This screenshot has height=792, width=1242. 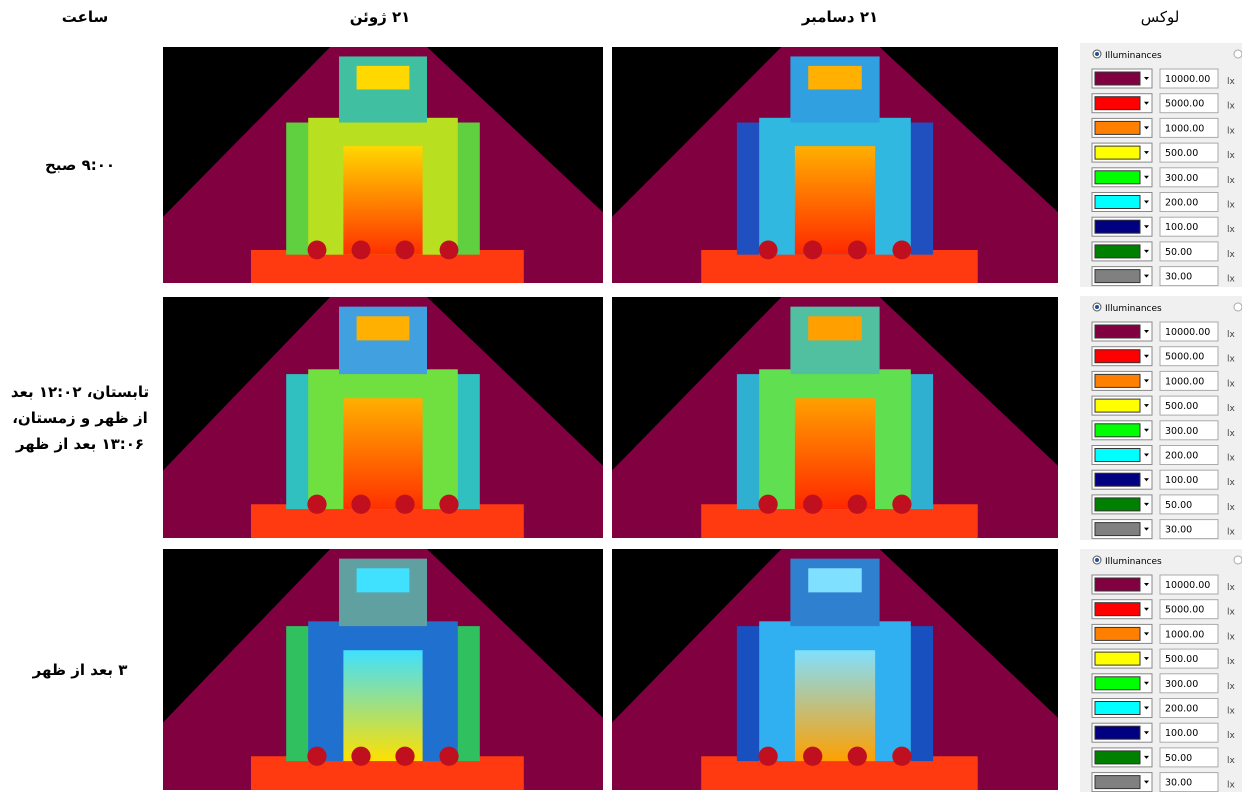 I want to click on value: 30.00, so click(x=1178, y=783).